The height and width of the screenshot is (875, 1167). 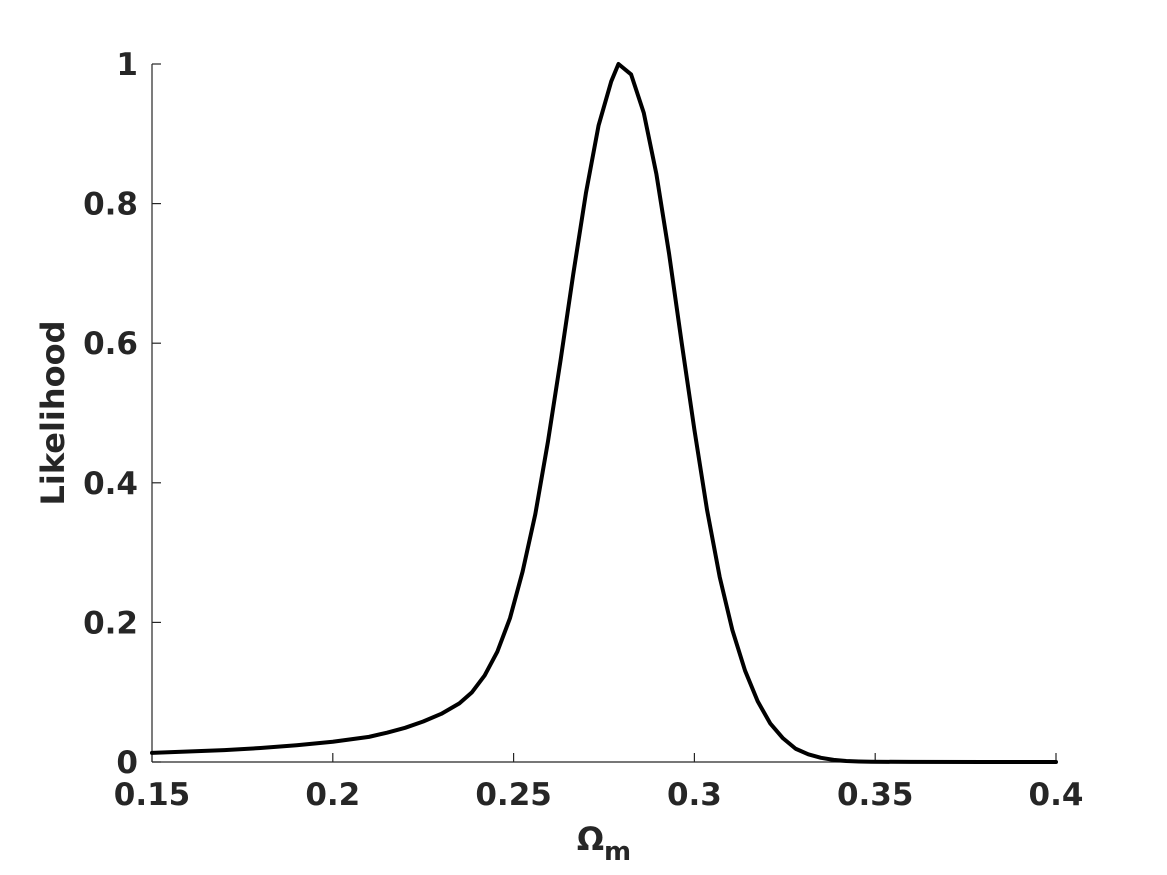 What do you see at coordinates (127, 65) in the screenshot?
I see `y-tick-label: 1` at bounding box center [127, 65].